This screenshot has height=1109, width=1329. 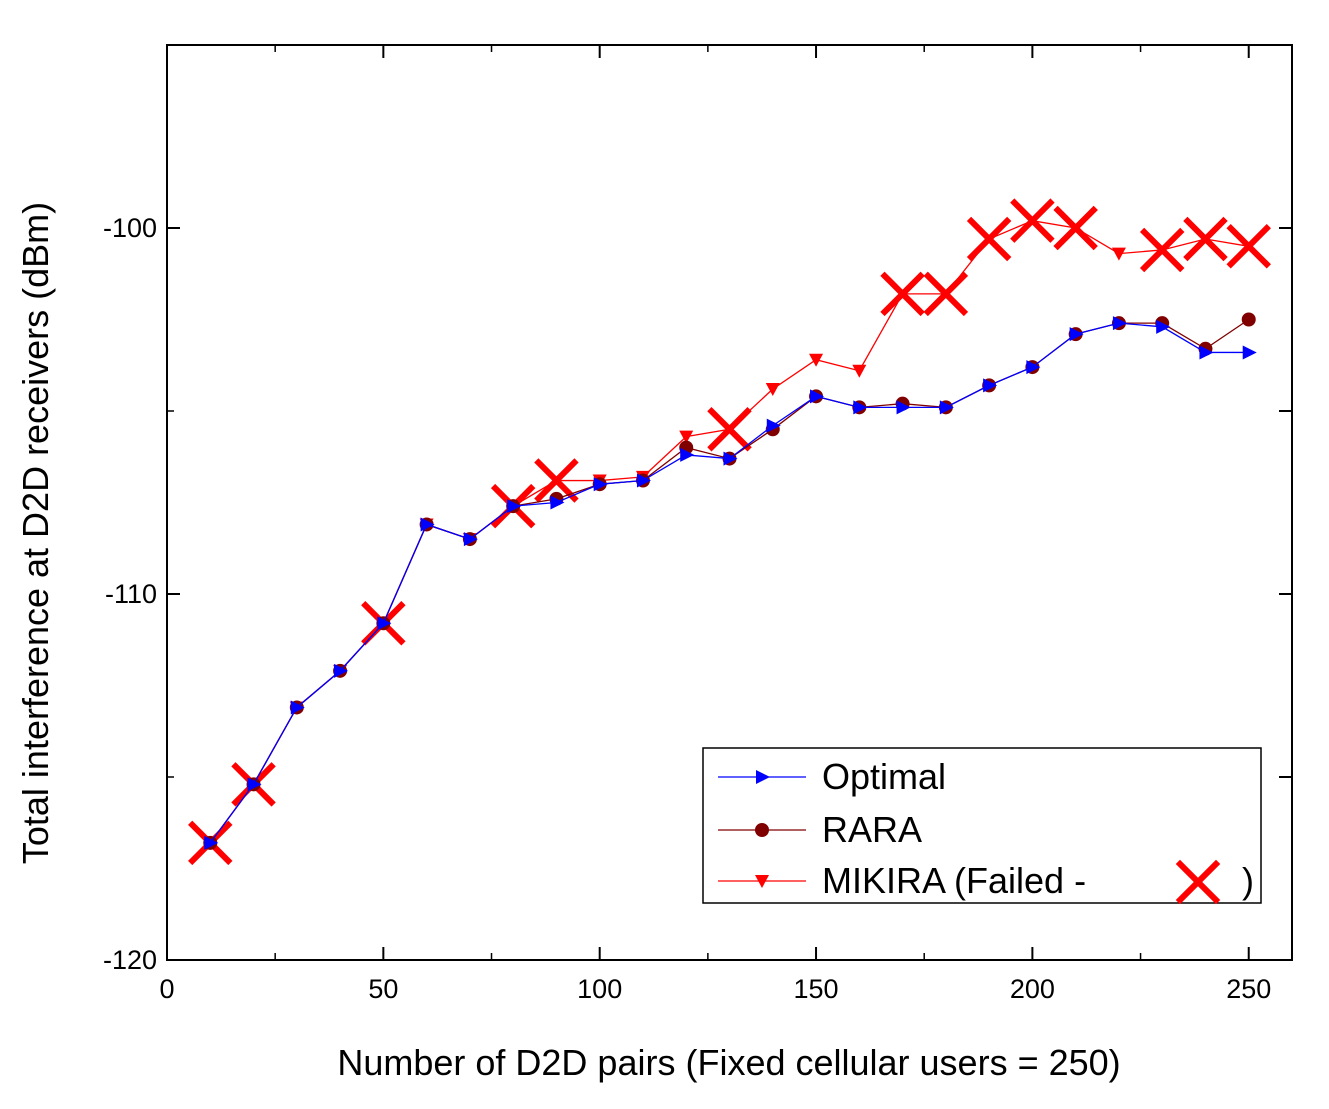 What do you see at coordinates (884, 776) in the screenshot?
I see `legend-label: Optimal` at bounding box center [884, 776].